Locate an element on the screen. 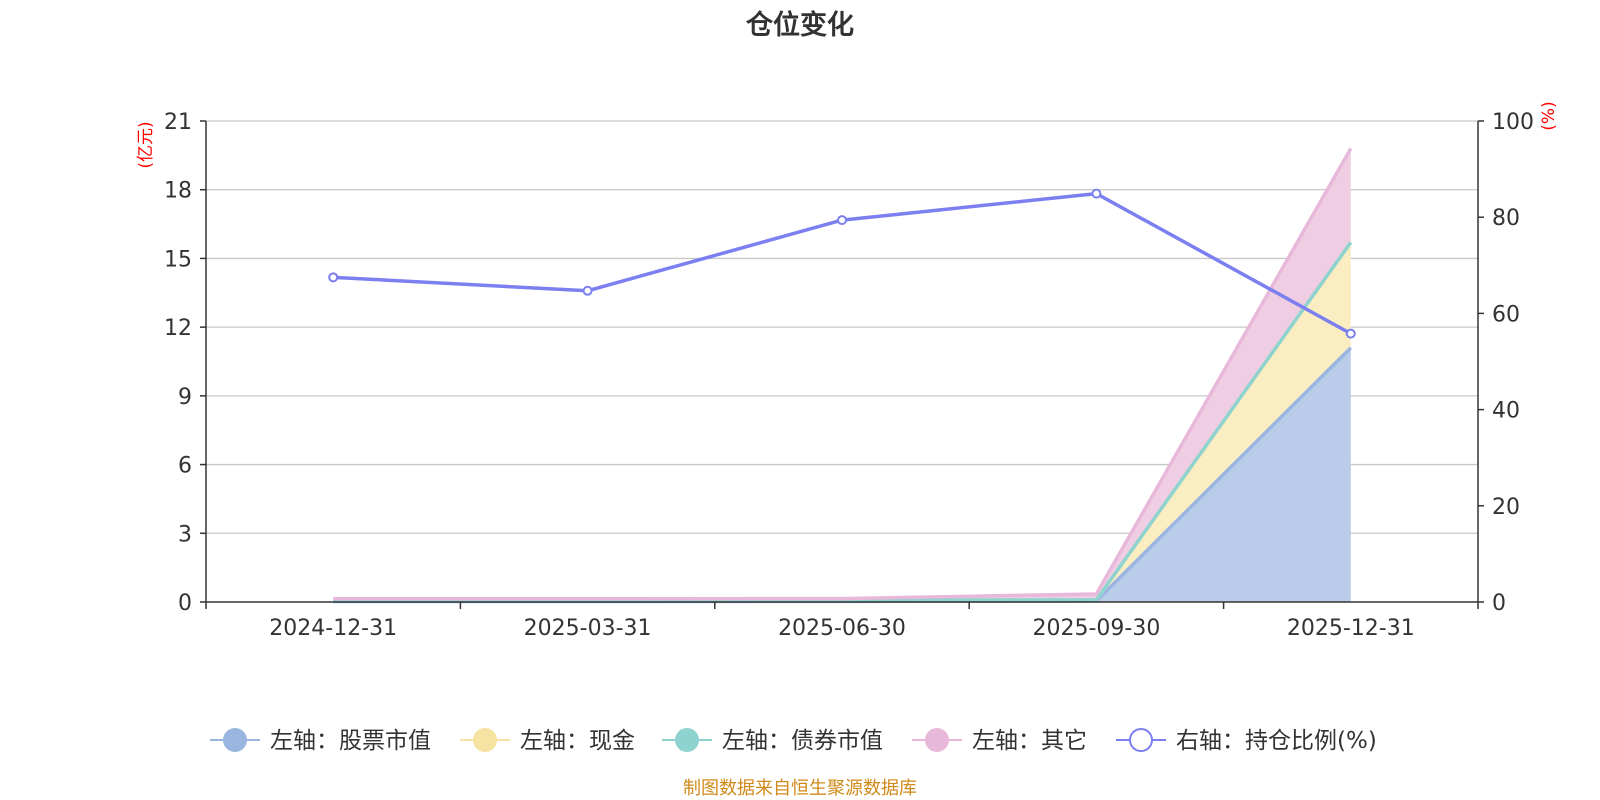 The image size is (1600, 800). legend-item: 左轴：债券市值 is located at coordinates (772, 741).